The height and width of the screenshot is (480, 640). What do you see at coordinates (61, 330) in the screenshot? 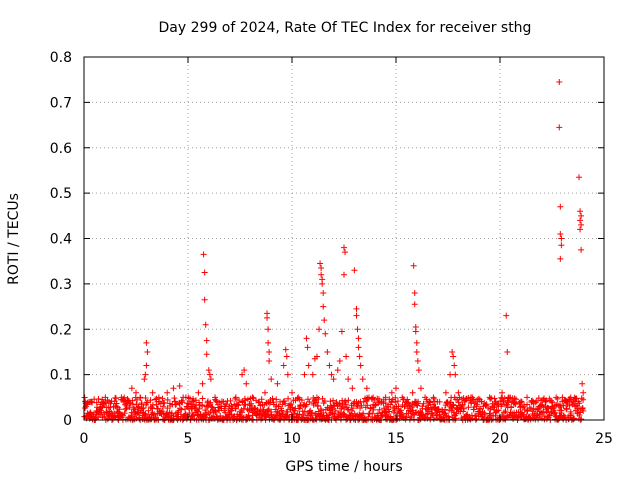
I see `y-tick-label: 0.2` at bounding box center [61, 330].